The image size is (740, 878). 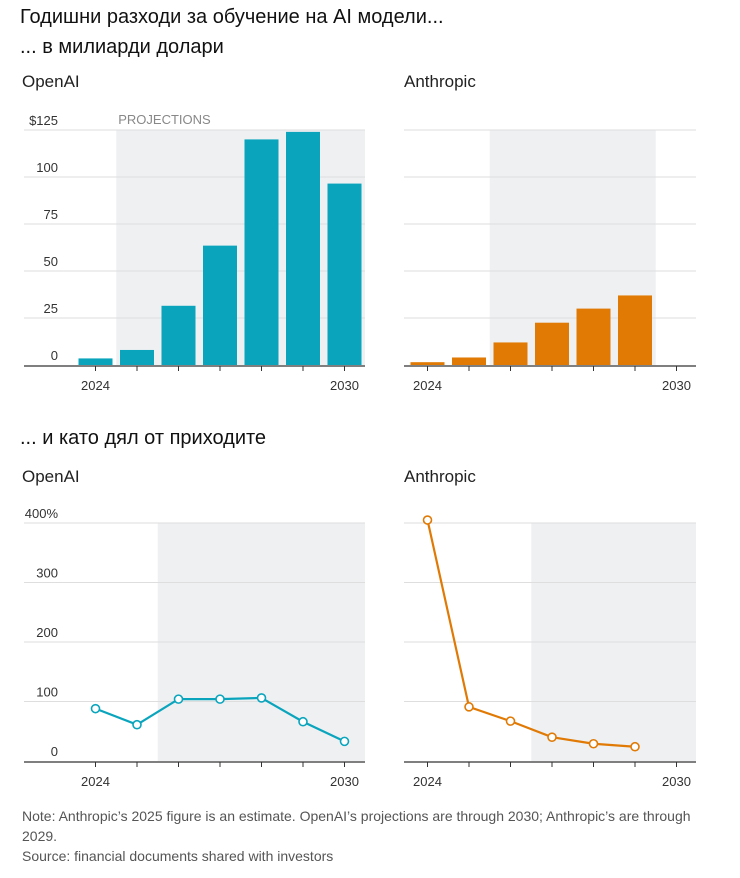 I want to click on anthropic-spend-chart: Anthropic 2024 2030, so click(x=550, y=232).